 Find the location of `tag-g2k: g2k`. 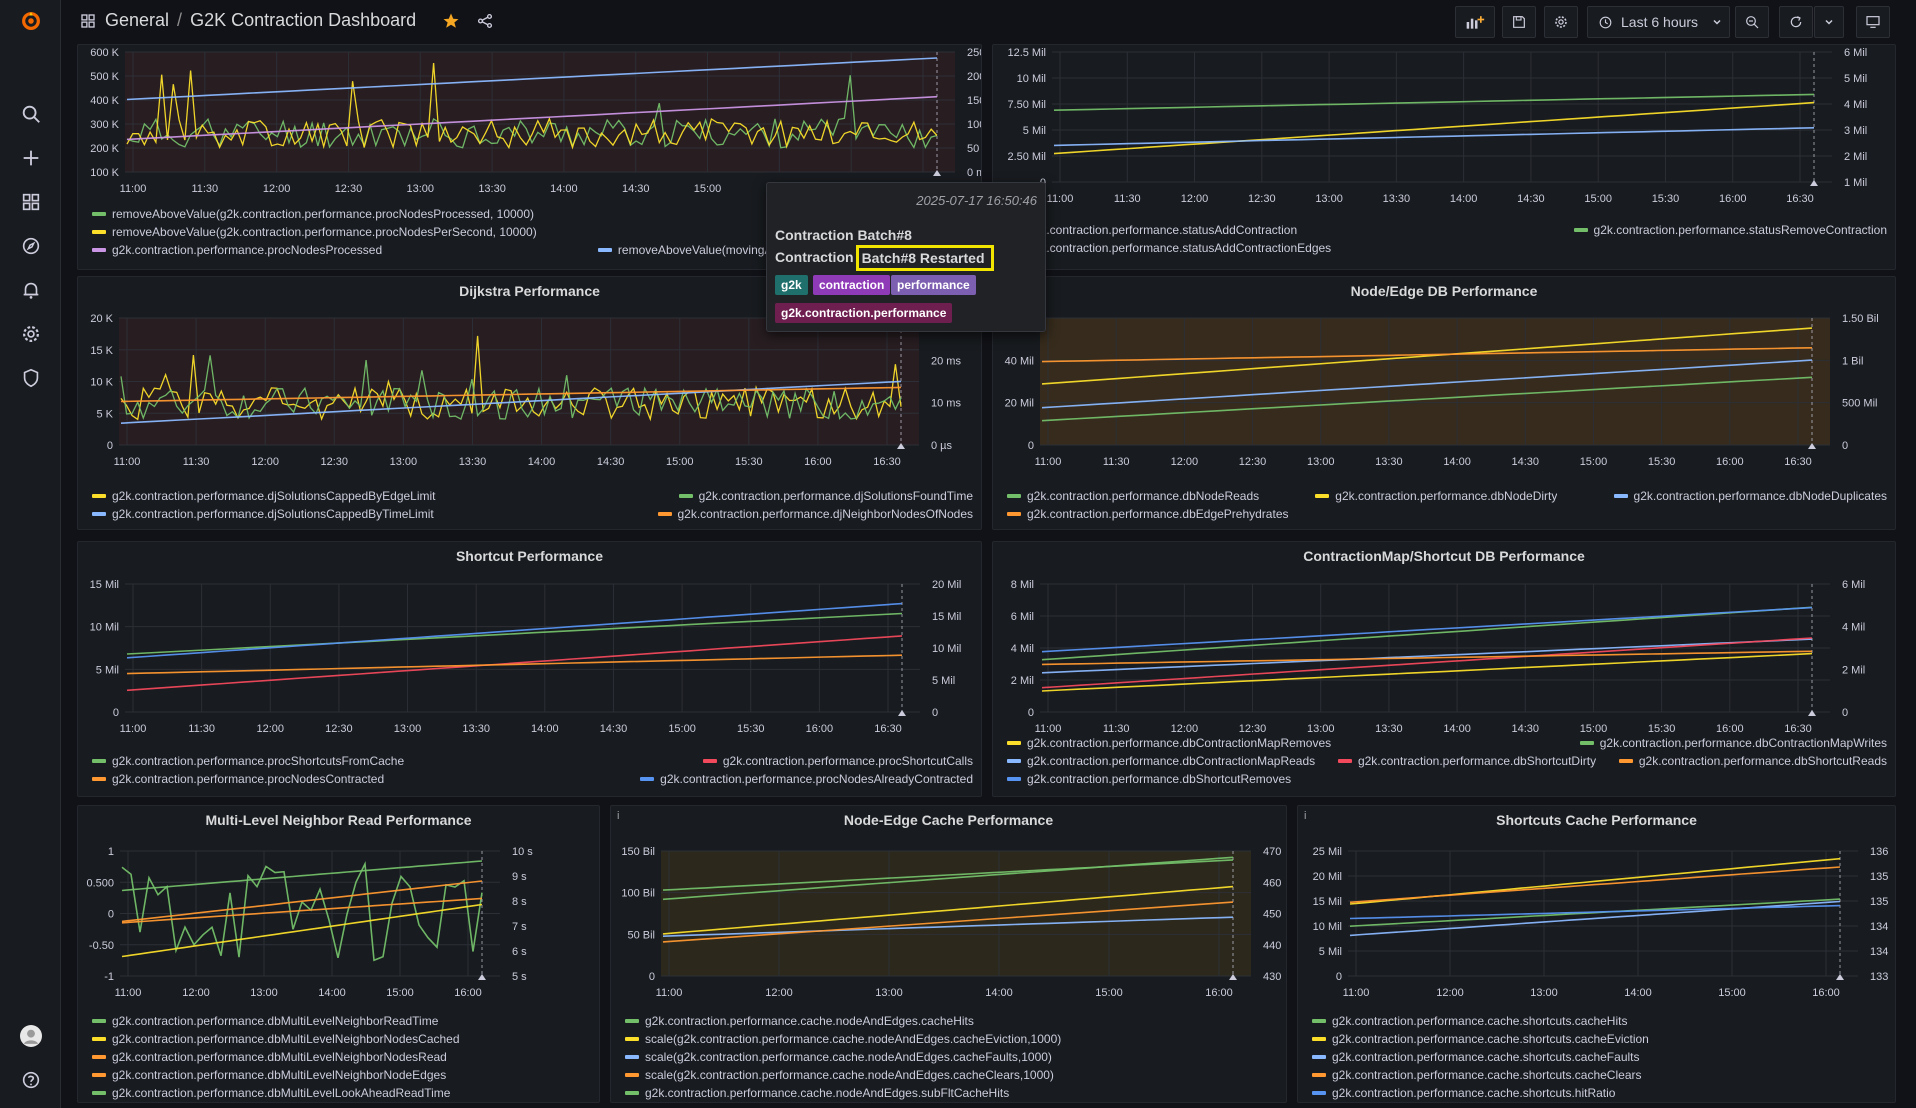

tag-g2k: g2k is located at coordinates (791, 285).